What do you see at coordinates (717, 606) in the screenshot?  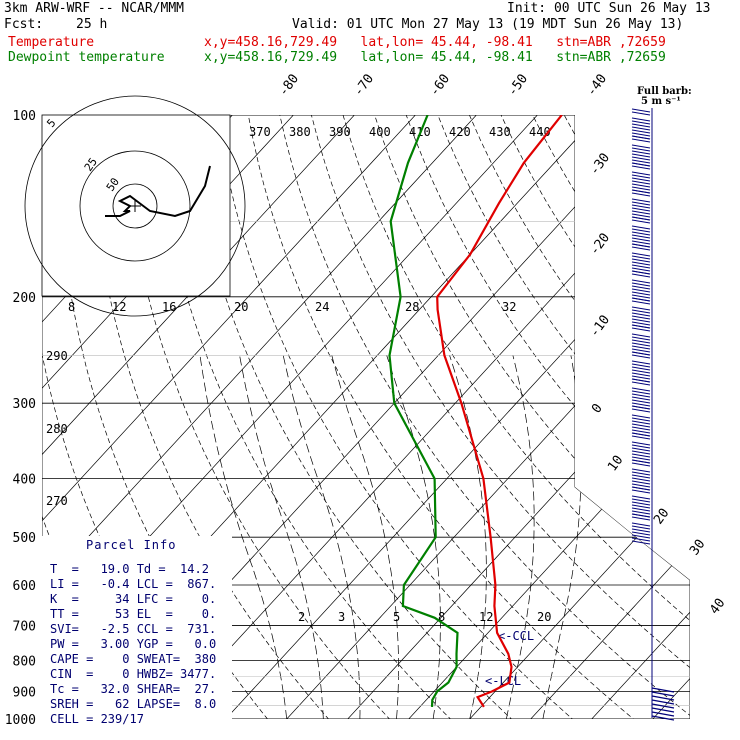 I see `isotherm-label: 40` at bounding box center [717, 606].